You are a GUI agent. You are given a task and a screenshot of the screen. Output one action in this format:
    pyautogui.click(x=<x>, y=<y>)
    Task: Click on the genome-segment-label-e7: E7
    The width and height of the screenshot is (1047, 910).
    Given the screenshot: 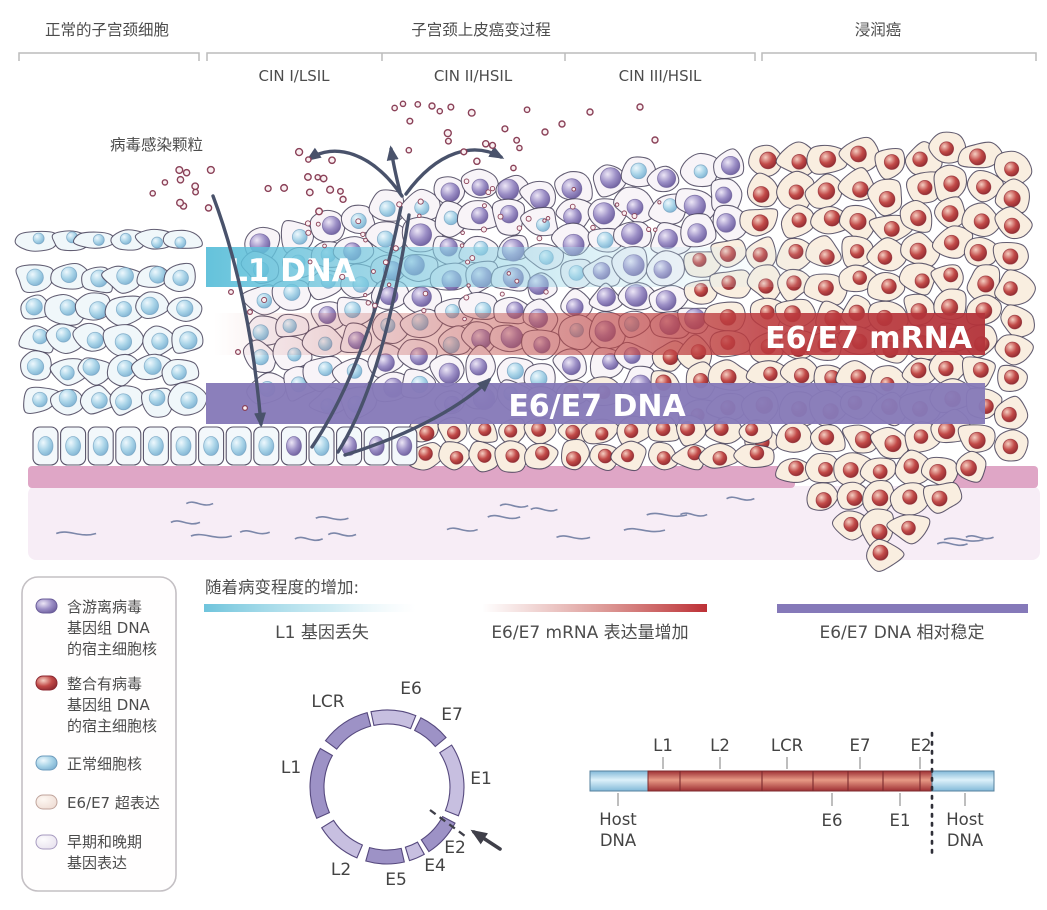 What is the action you would take?
    pyautogui.click(x=452, y=715)
    